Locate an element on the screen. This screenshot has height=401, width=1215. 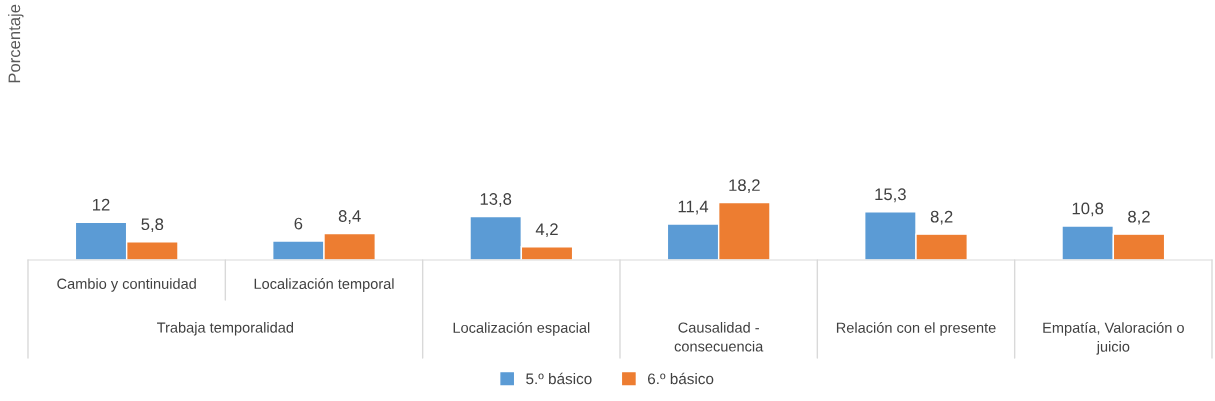
x-tick-label: Relación con el presente is located at coordinates (916, 329).